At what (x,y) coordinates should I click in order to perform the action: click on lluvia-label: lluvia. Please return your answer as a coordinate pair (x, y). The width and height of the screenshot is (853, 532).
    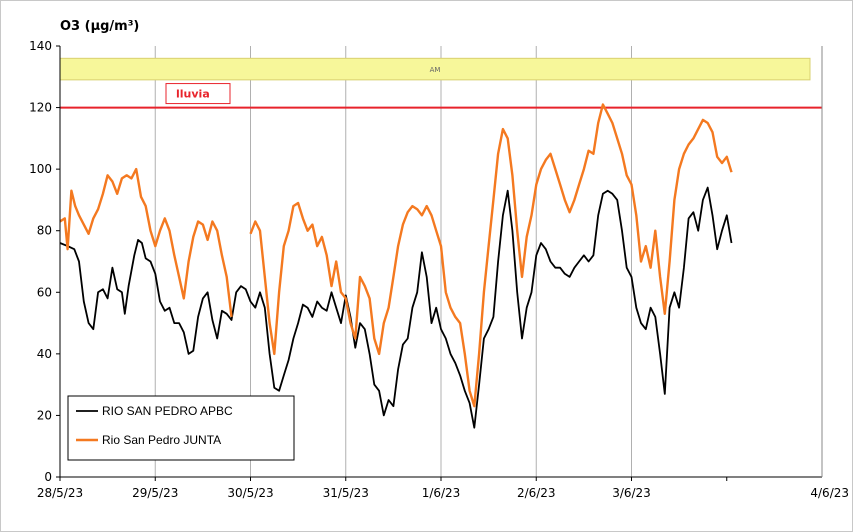
    Looking at the image, I should click on (193, 94).